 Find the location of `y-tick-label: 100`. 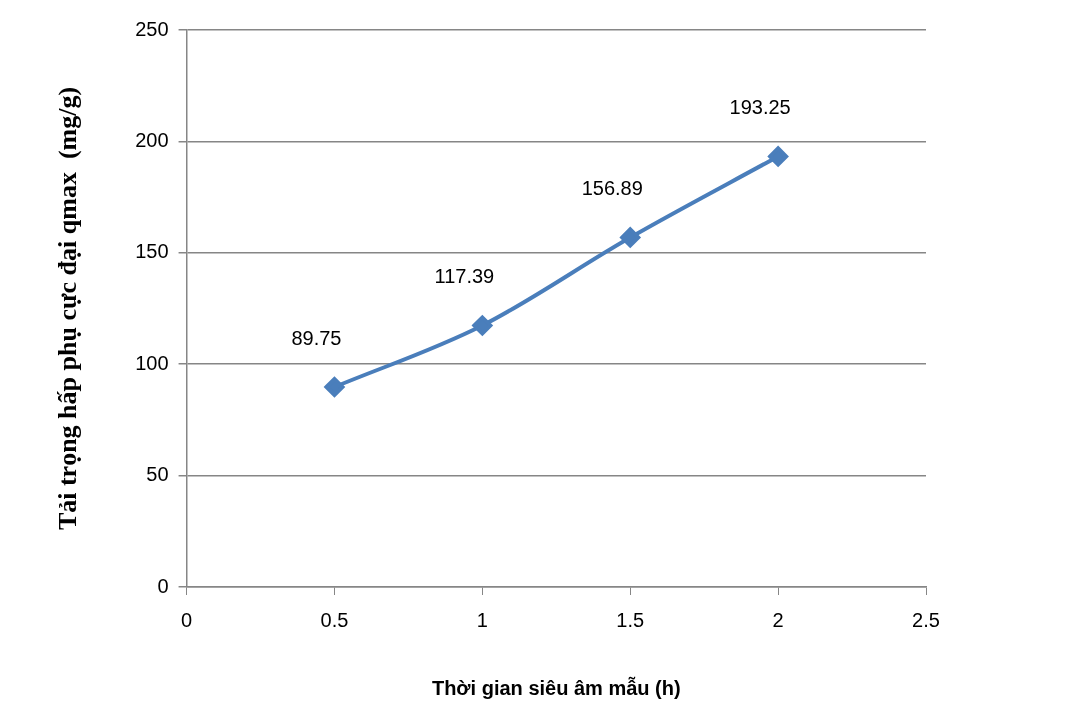

y-tick-label: 100 is located at coordinates (152, 362).